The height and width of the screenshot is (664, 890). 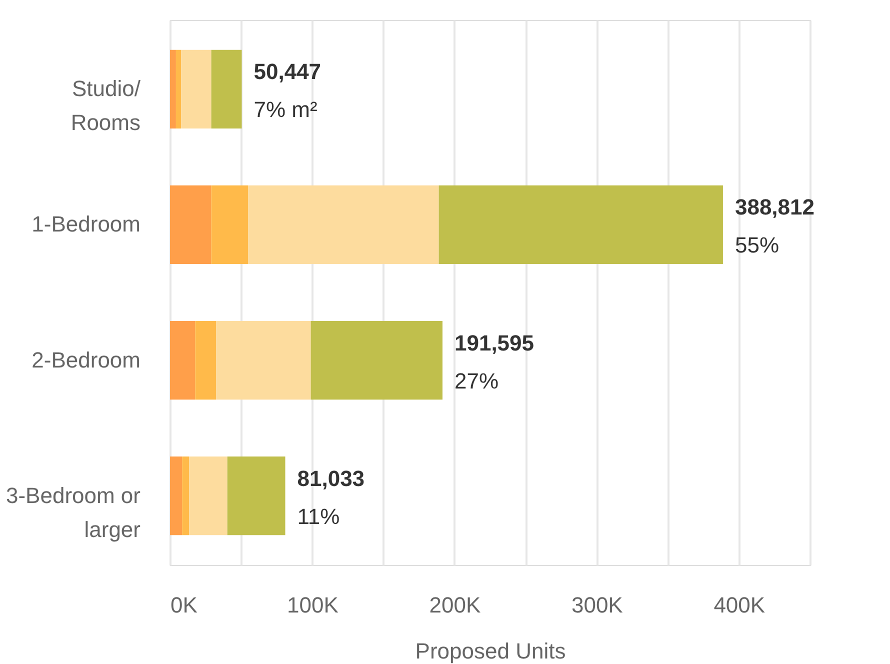 I want to click on x-tick-label: 0K, so click(x=184, y=605).